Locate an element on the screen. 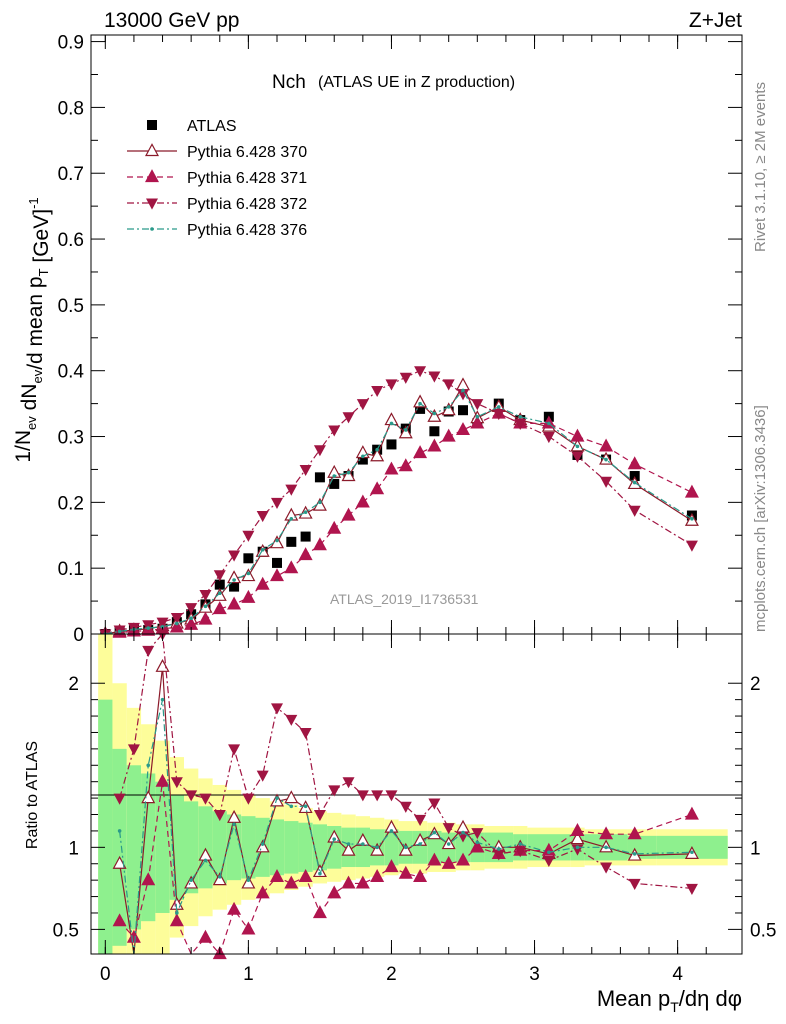  lower-y-tick-label-right-0: 0.5 is located at coordinates (763, 930).